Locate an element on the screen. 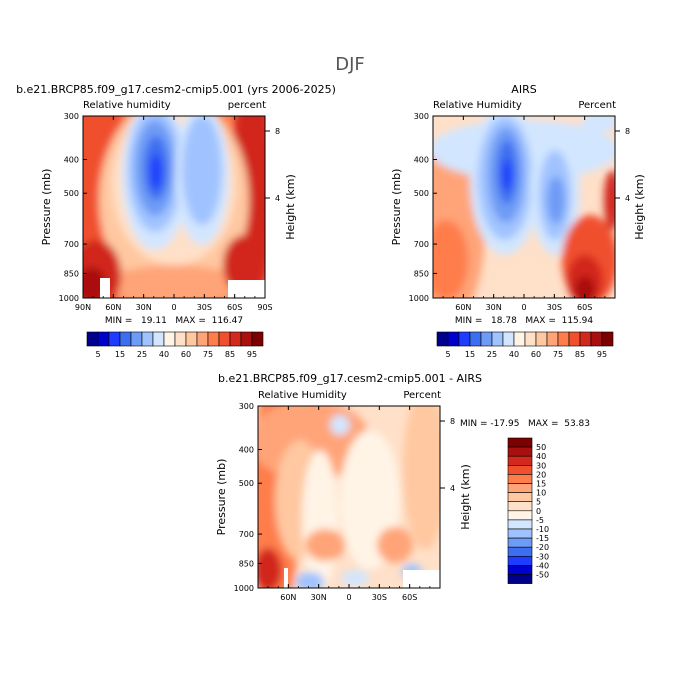  panel-model-colorbar: 5 15 25 40 60 75 85 95 is located at coordinates (175, 345).